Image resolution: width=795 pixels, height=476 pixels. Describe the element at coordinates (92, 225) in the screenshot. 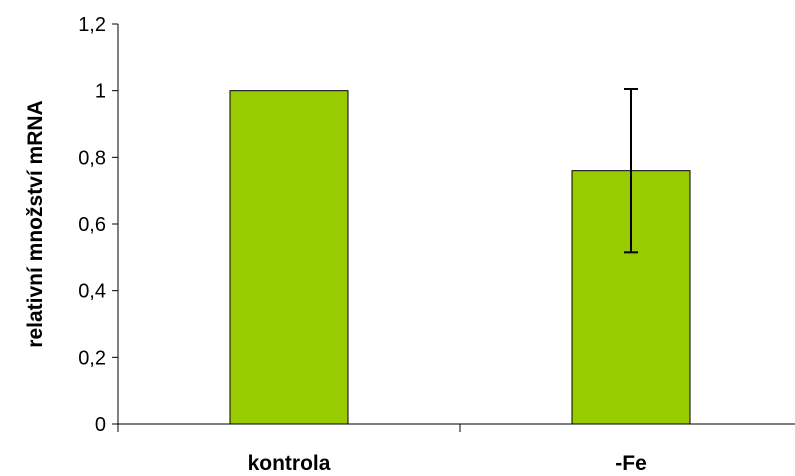

I see `y-tick-label: 0,6` at that location.